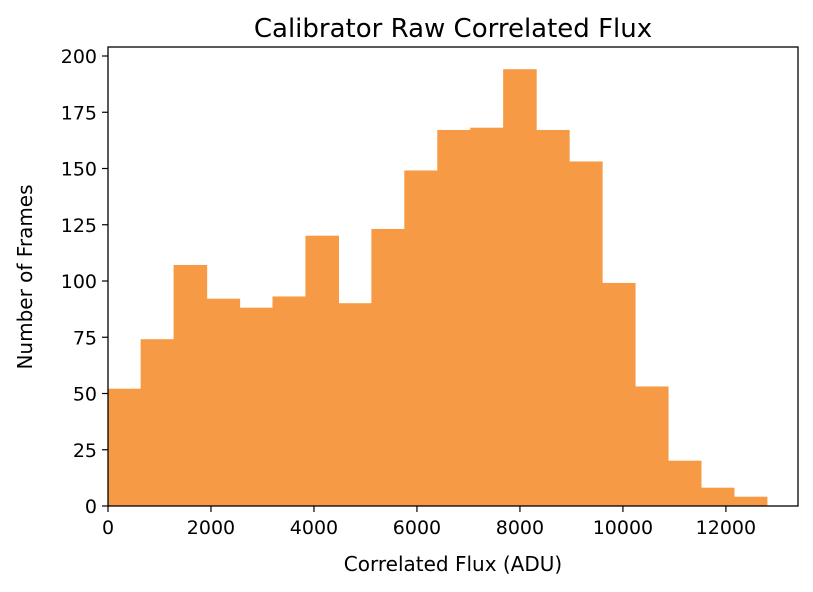 This screenshot has height=592, width=813. I want to click on y-tick-label-8: 200, so click(79, 57).